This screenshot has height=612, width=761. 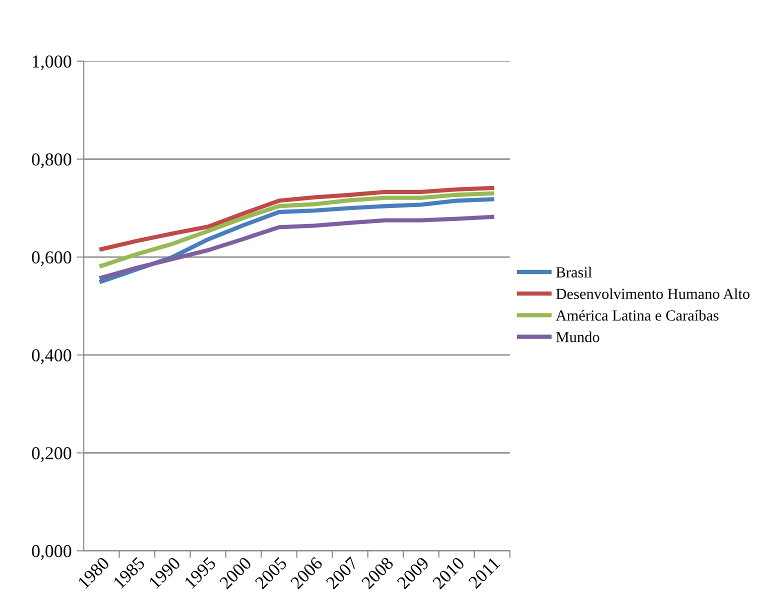 I want to click on y-tick-label: 0,200, so click(x=52, y=454).